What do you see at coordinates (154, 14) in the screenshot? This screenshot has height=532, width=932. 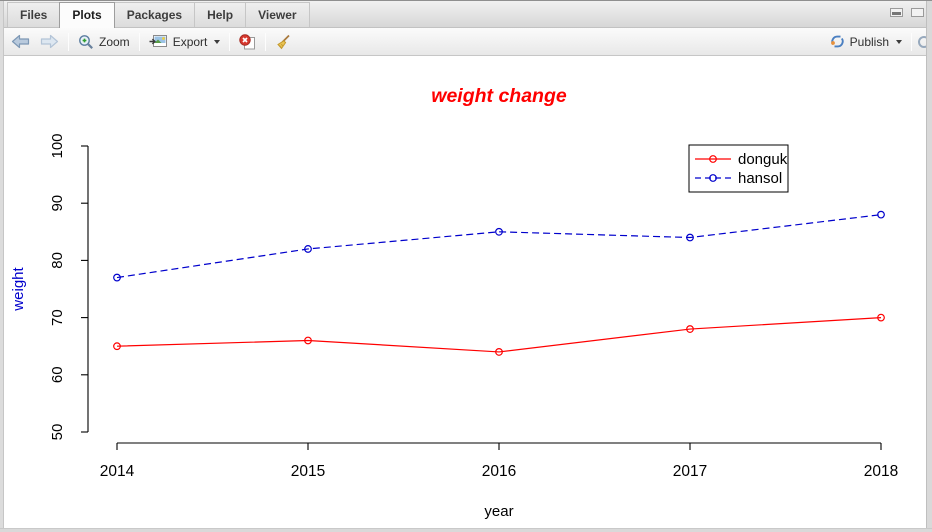 I see `tab-packages: Packages` at bounding box center [154, 14].